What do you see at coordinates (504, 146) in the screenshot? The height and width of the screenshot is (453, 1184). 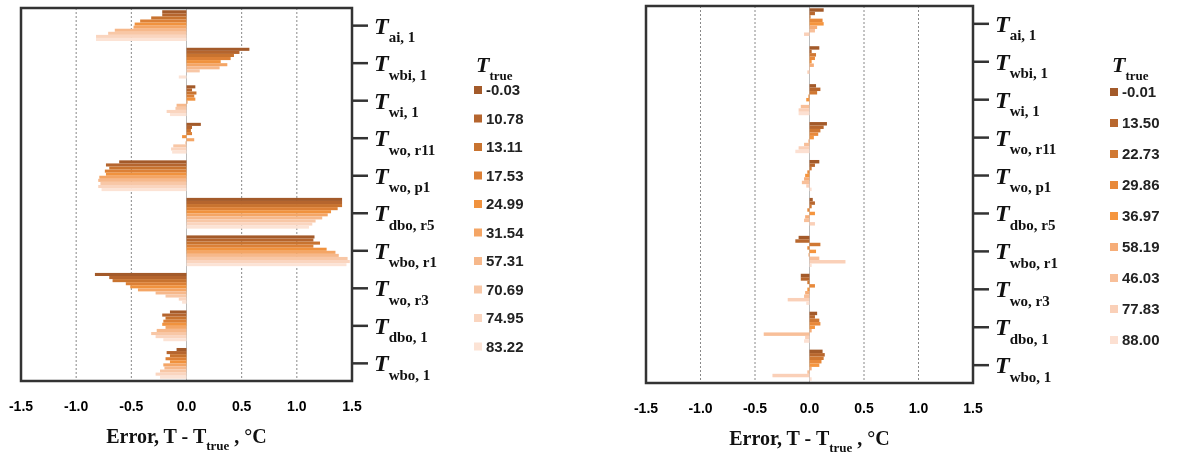 I see `legend-label: 13.11` at bounding box center [504, 146].